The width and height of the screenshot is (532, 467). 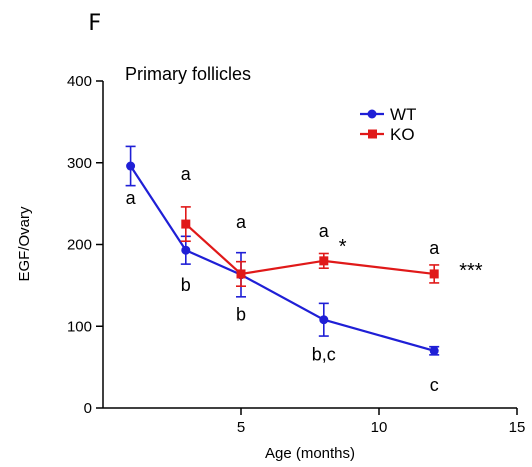 I want to click on y-tick-label: 0, so click(x=88, y=408).